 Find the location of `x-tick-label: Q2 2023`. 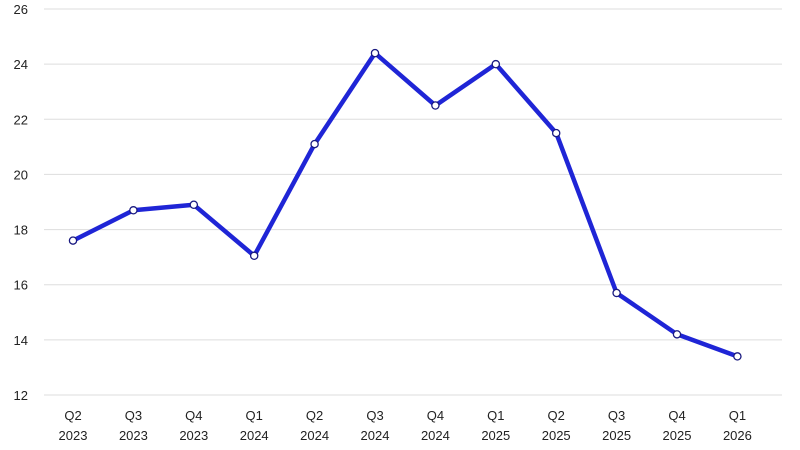

x-tick-label: Q2 2023 is located at coordinates (73, 425).